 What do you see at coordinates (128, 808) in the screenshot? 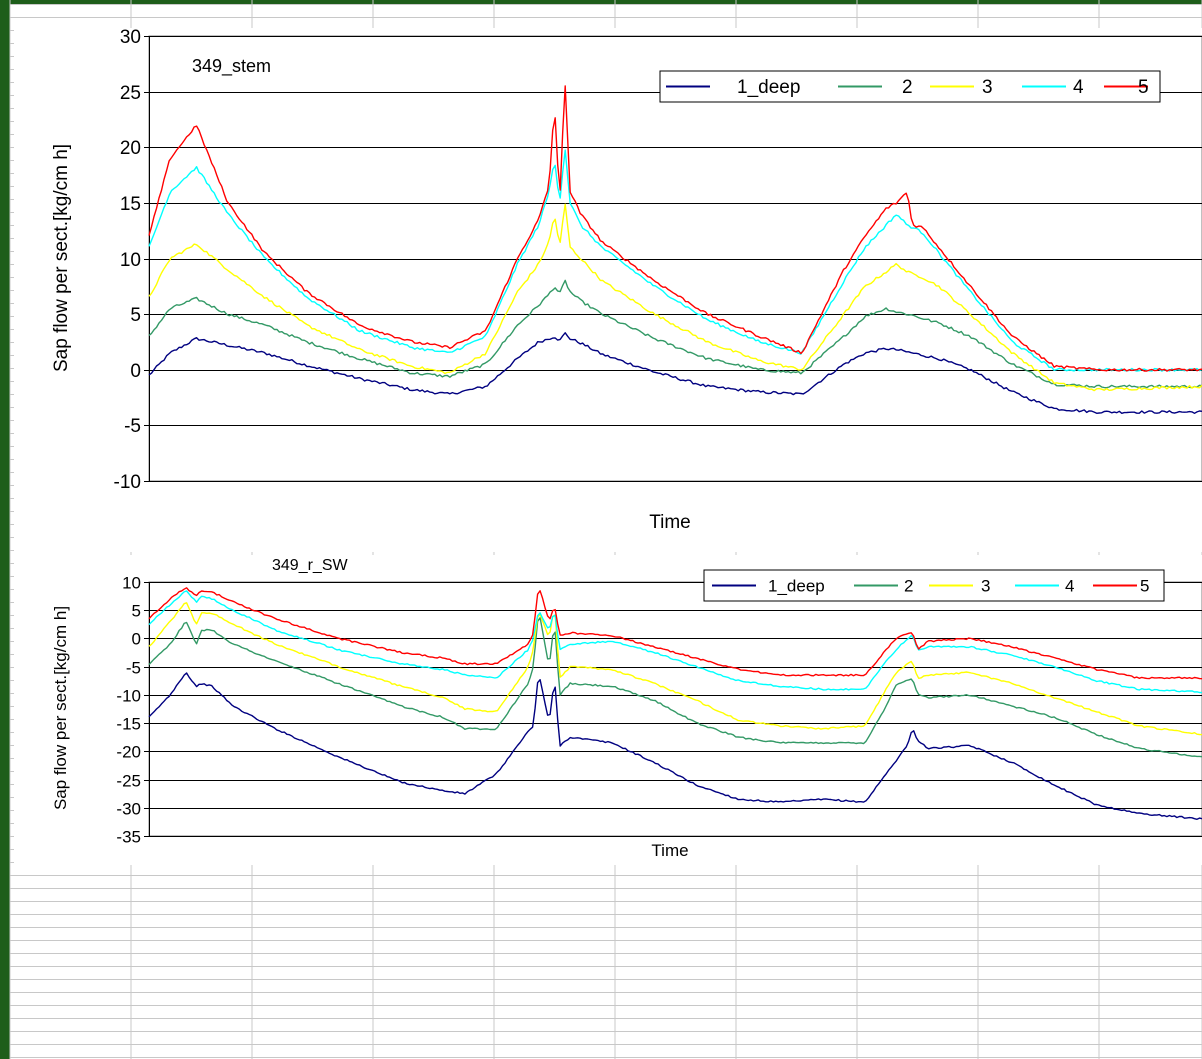
I see `y-tick-label: -30` at bounding box center [128, 808].